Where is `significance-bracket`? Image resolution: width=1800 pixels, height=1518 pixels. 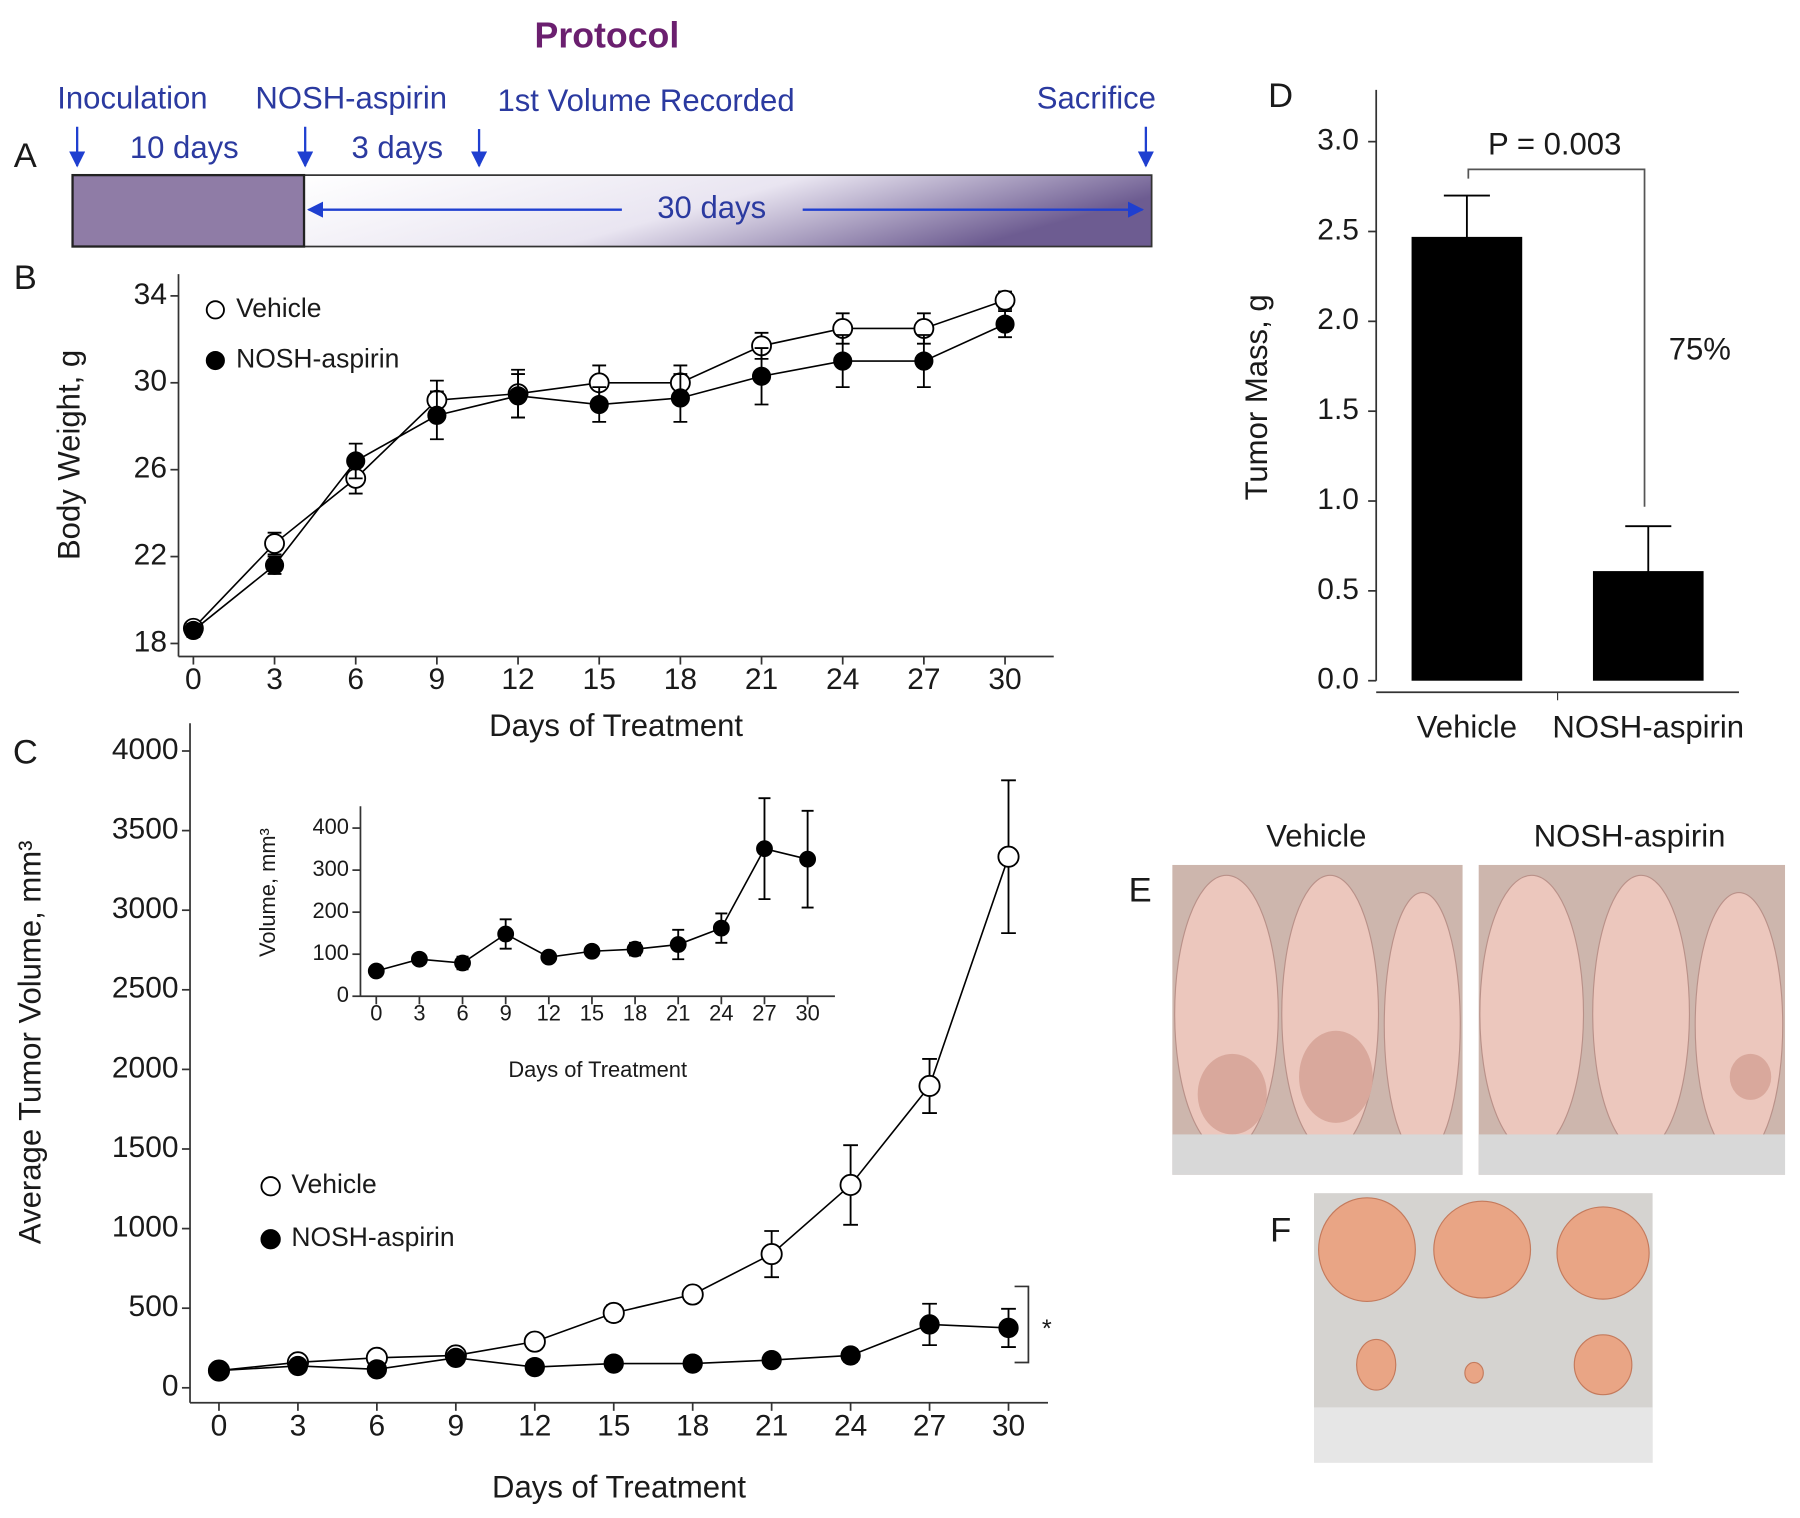 significance-bracket is located at coordinates (1022, 1324).